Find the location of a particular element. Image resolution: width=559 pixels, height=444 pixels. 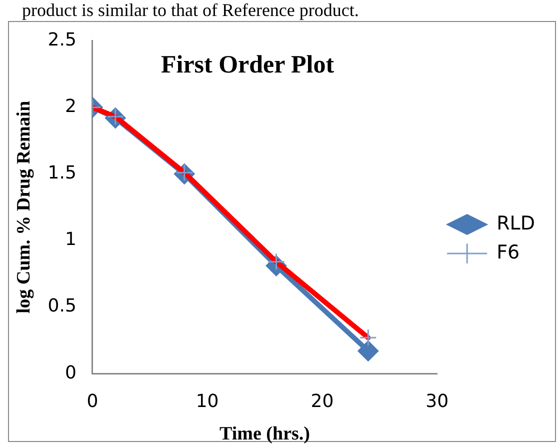

text: product is similar to that of Reference product. is located at coordinates (190, 10).